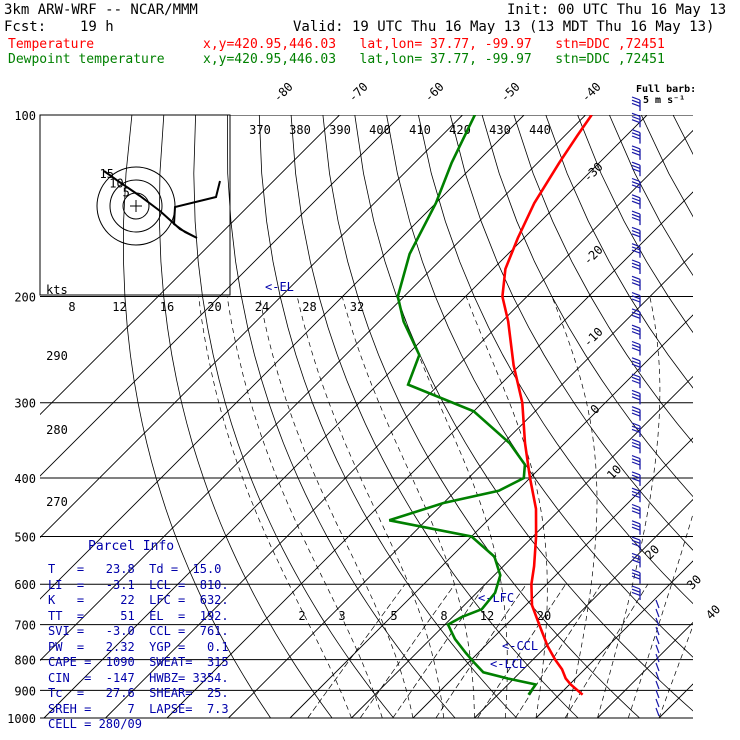 The height and width of the screenshot is (740, 740). What do you see at coordinates (25, 116) in the screenshot?
I see `pressure-tick-label: 100` at bounding box center [25, 116].